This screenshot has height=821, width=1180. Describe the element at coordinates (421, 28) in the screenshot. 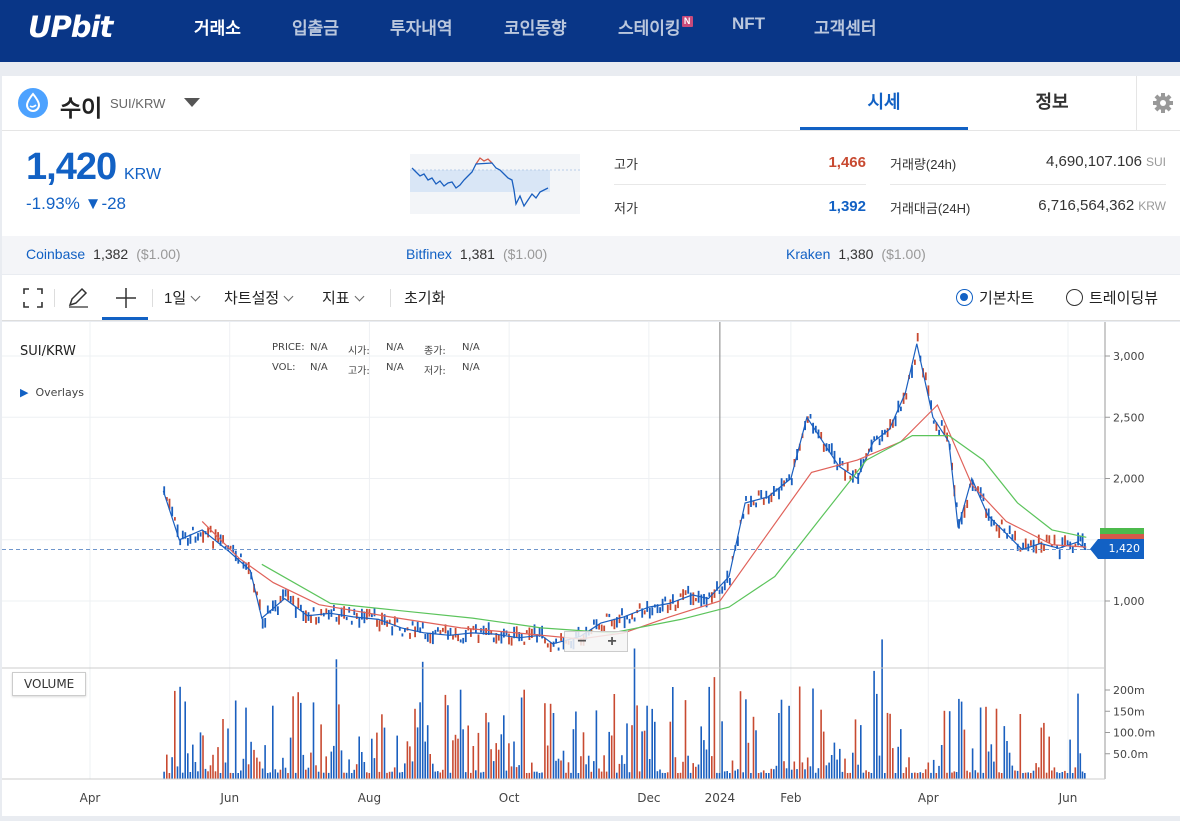

I see `nav-history: 투자내역` at that location.